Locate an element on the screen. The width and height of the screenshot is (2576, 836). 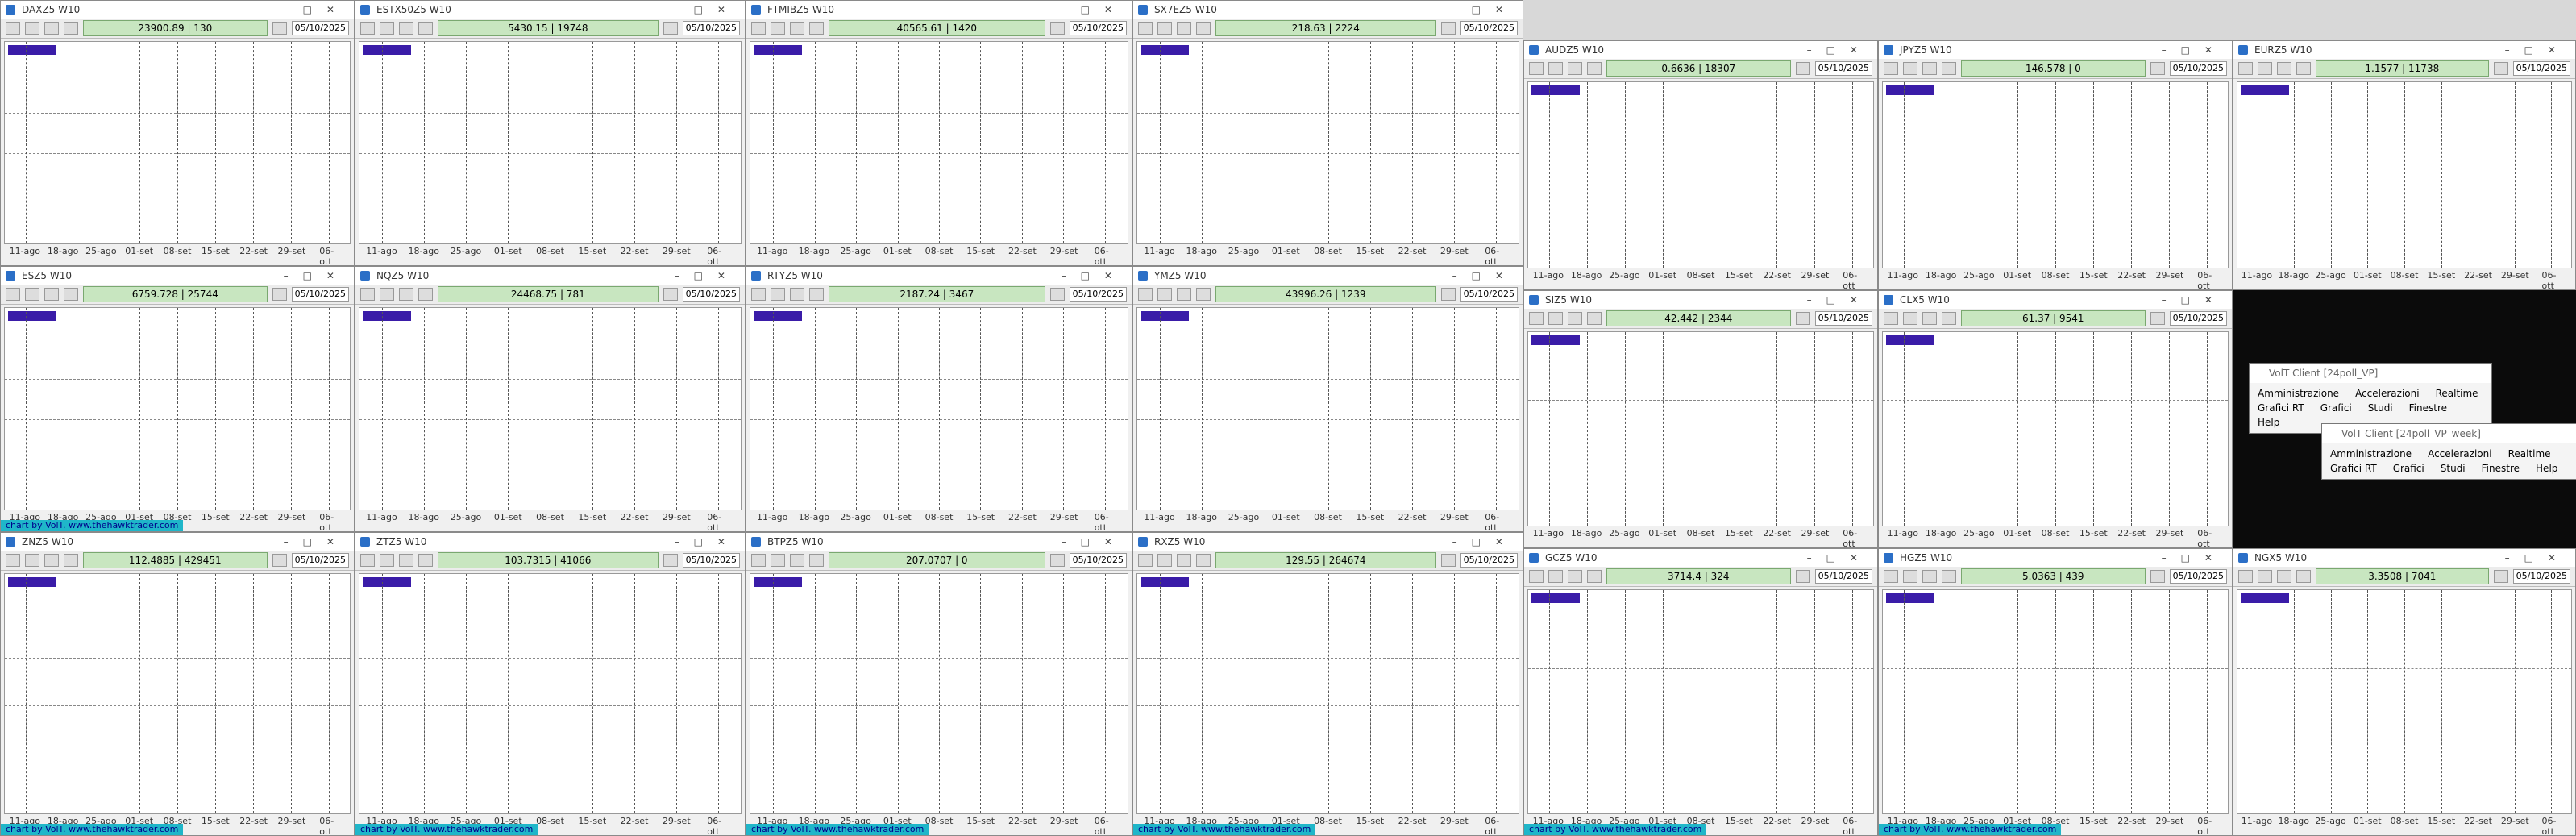
menu-item: Accelerazioni is located at coordinates (2460, 454).